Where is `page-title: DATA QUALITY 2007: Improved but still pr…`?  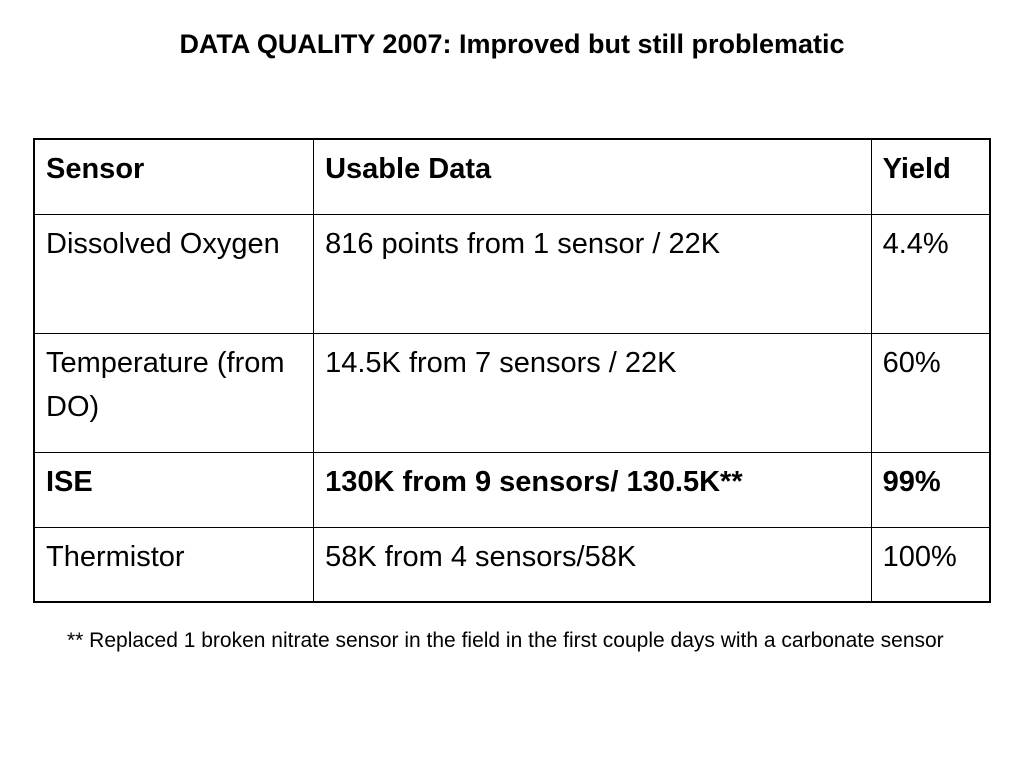 page-title: DATA QUALITY 2007: Improved but still pr… is located at coordinates (512, 44).